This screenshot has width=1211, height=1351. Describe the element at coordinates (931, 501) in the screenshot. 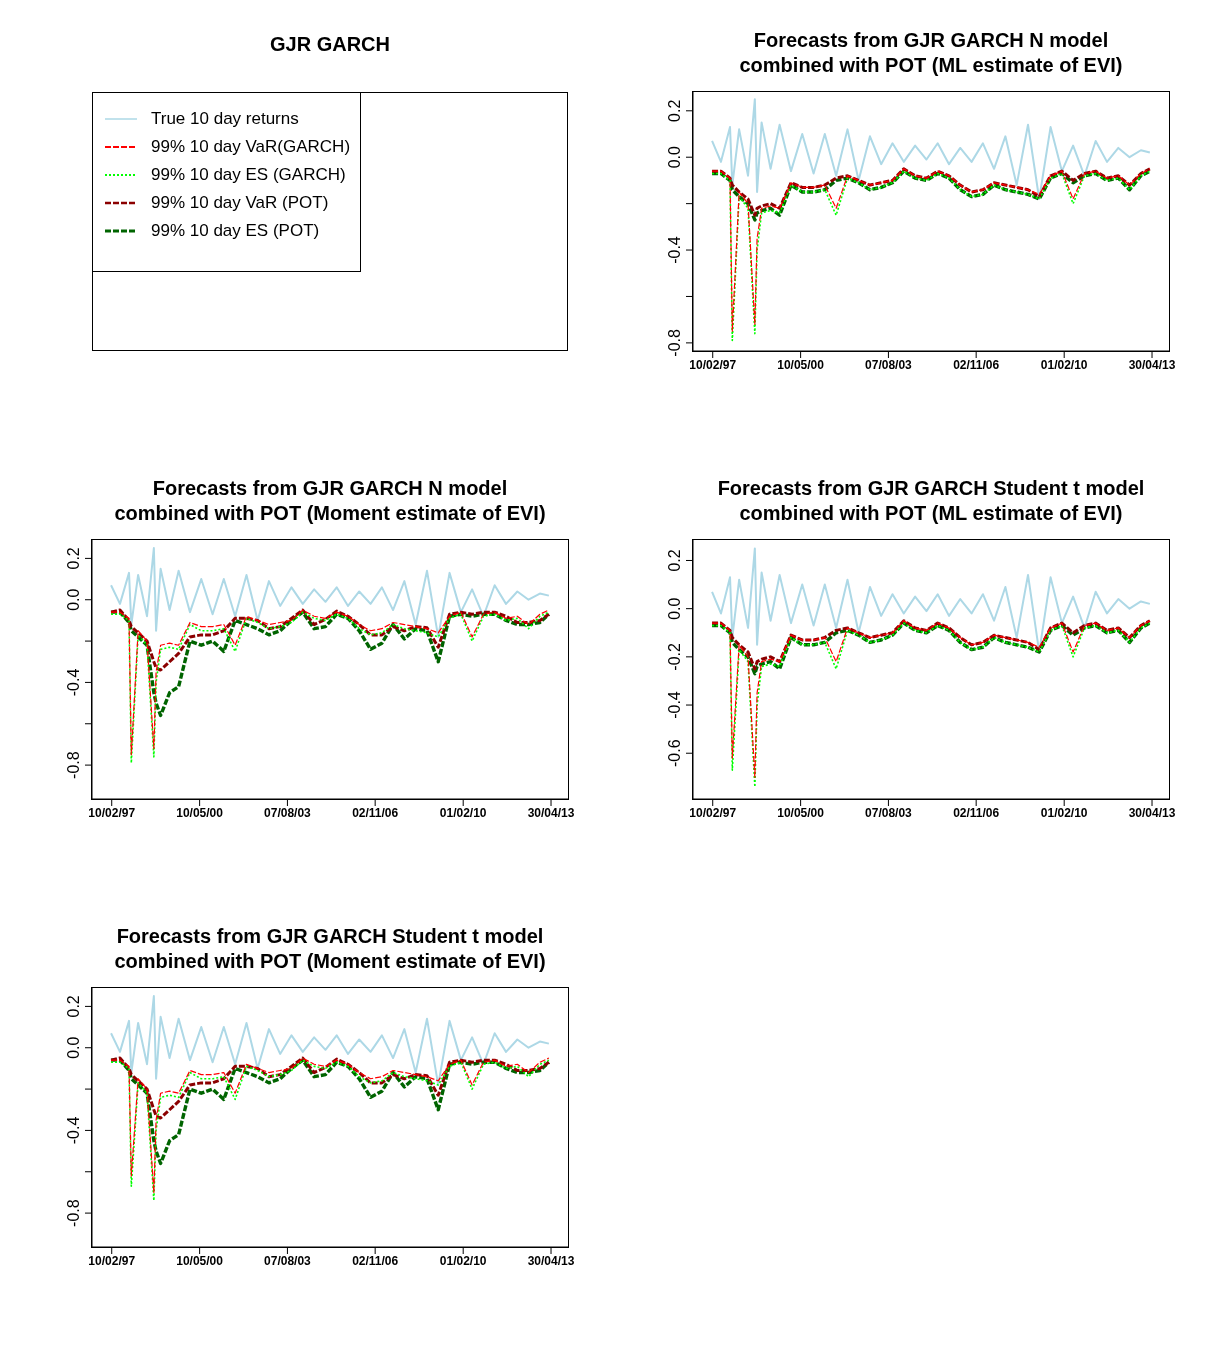

I see `chart-title: Forecasts from GJR GARCH Student t model combined with POT (ML estimate of EVI)` at that location.